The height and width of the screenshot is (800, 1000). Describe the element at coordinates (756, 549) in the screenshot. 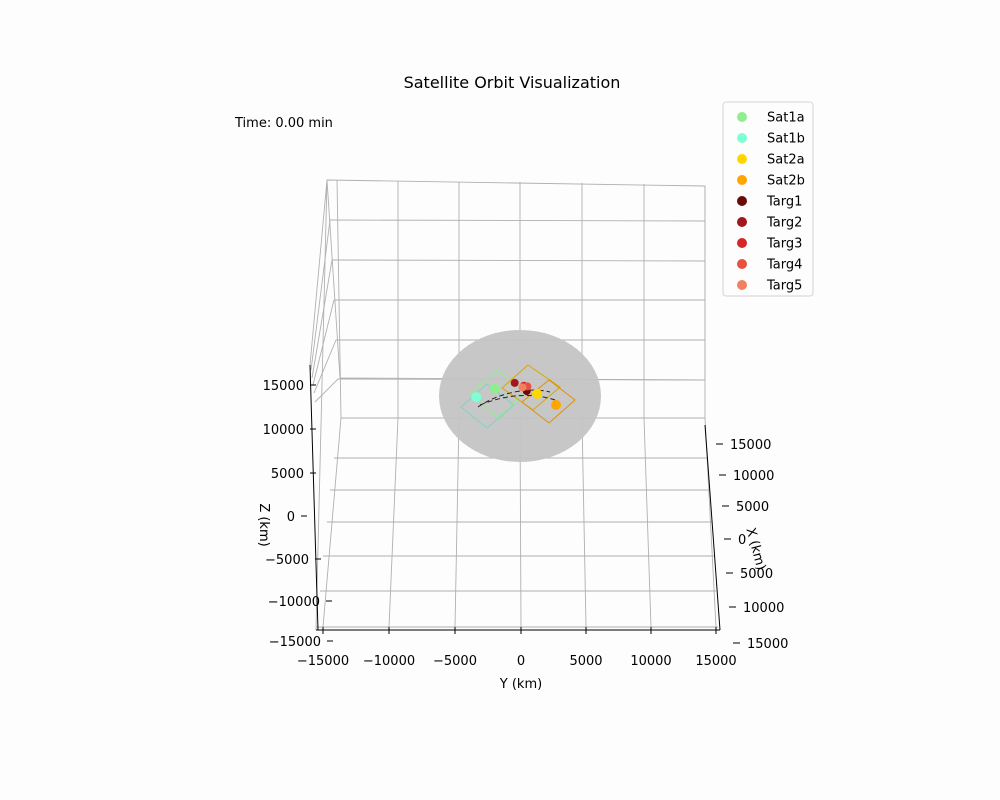

I see `x-axis-label: X (km)` at that location.